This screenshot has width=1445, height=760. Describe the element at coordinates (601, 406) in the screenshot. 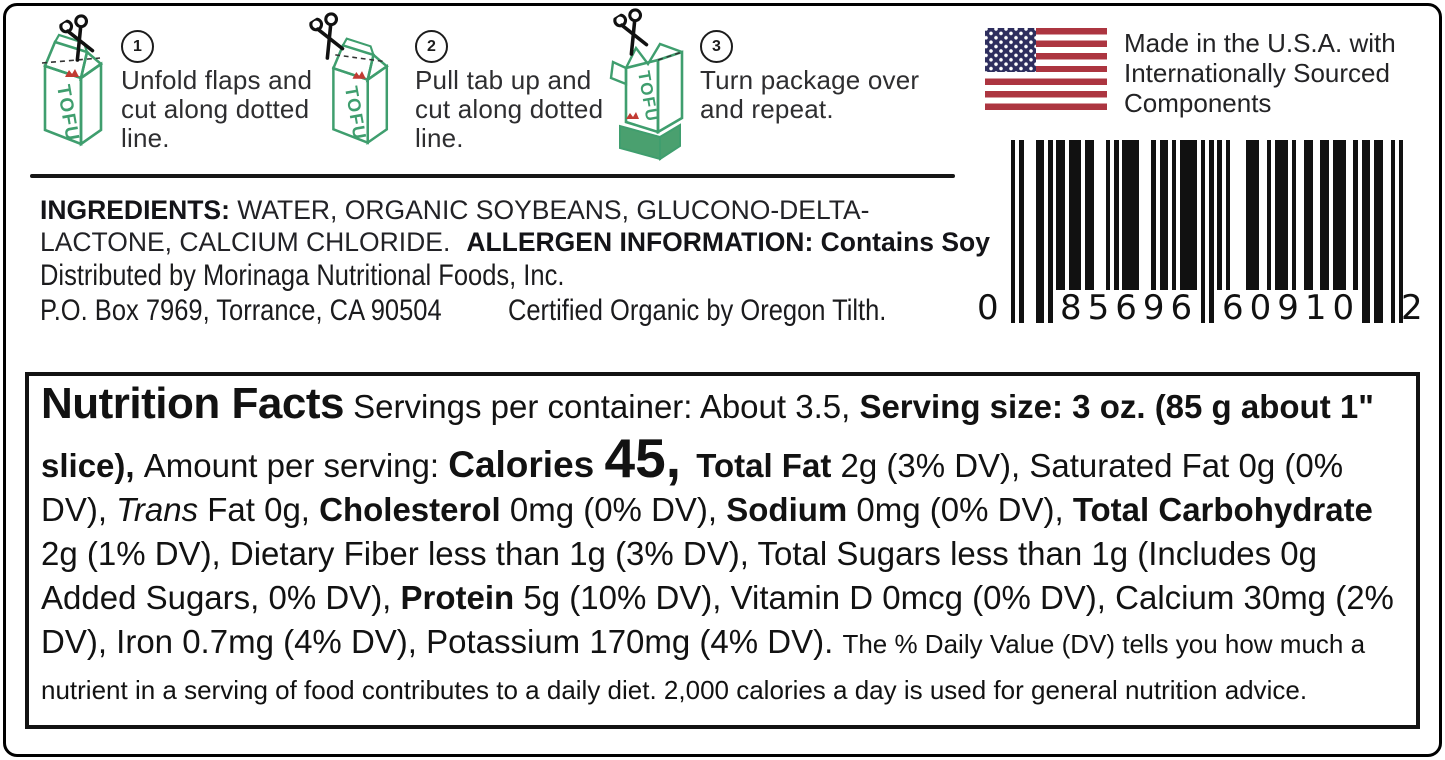

I see `servings-per-container: Servings per container: About 3.5,` at that location.